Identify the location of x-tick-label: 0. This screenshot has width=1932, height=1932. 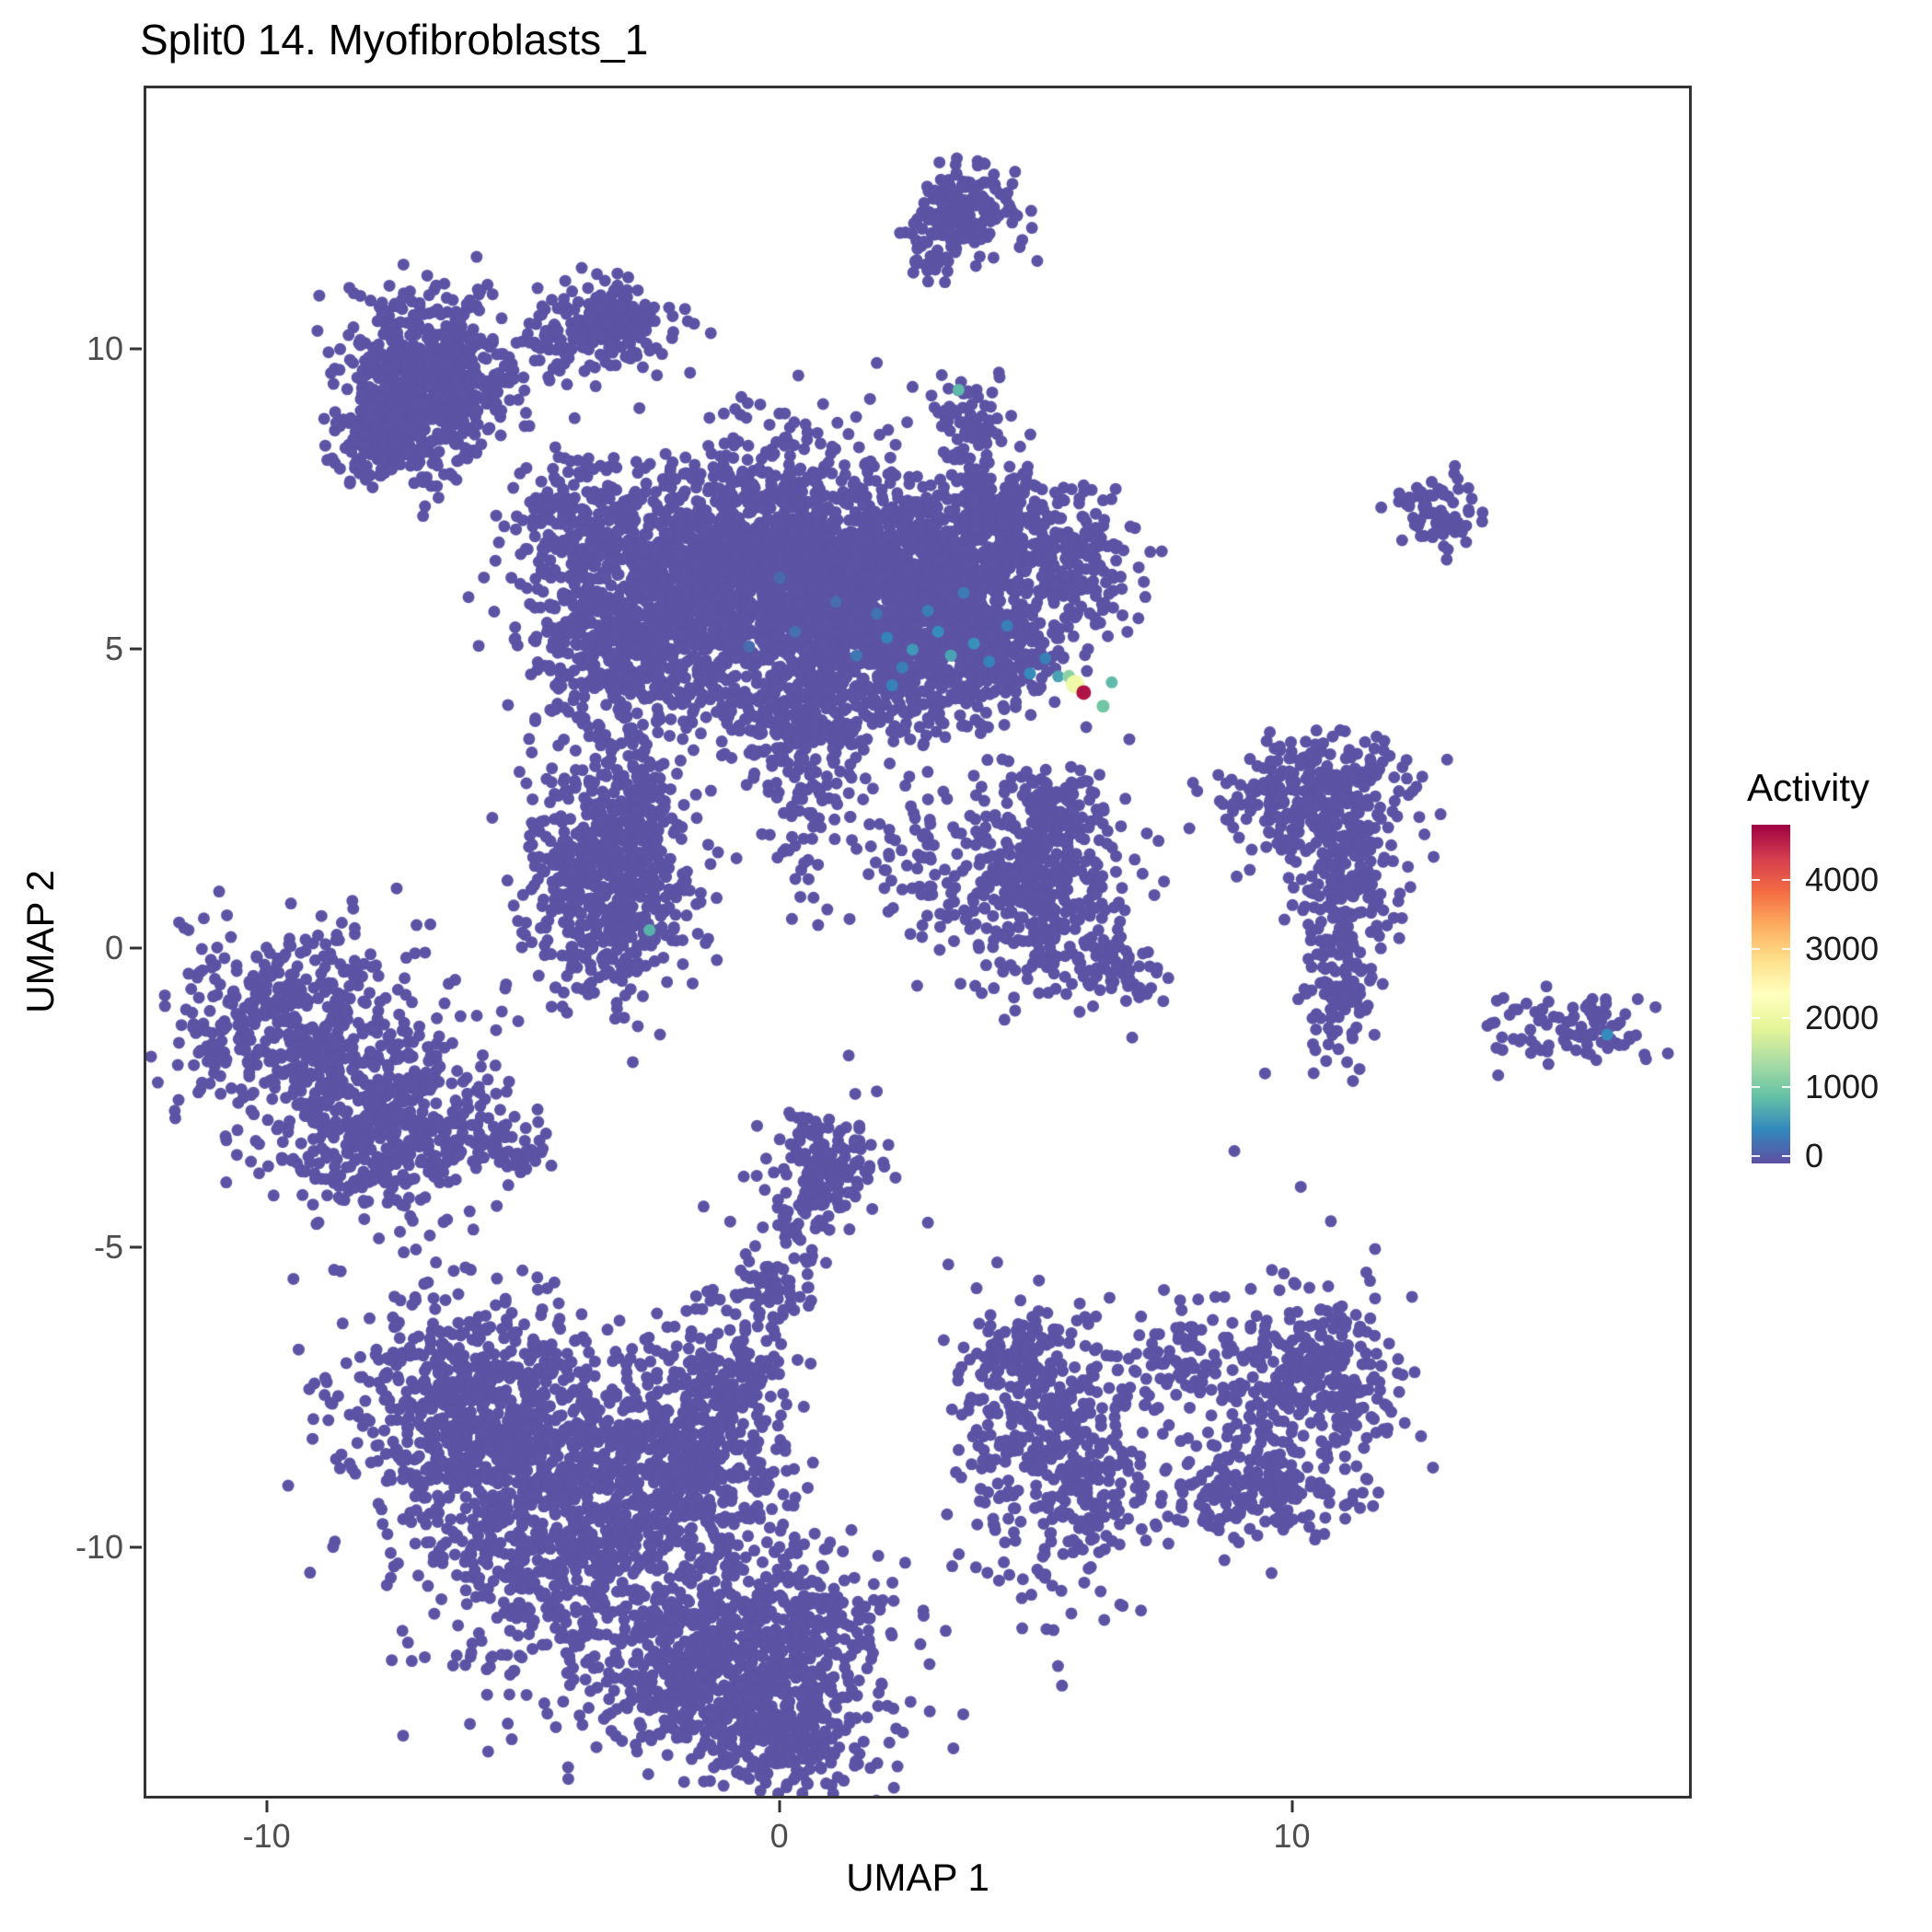
(779, 1836).